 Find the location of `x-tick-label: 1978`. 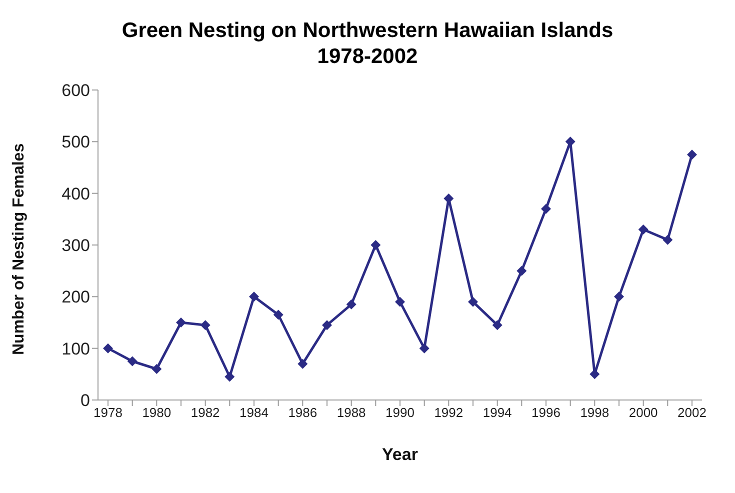

x-tick-label: 1978 is located at coordinates (108, 412).